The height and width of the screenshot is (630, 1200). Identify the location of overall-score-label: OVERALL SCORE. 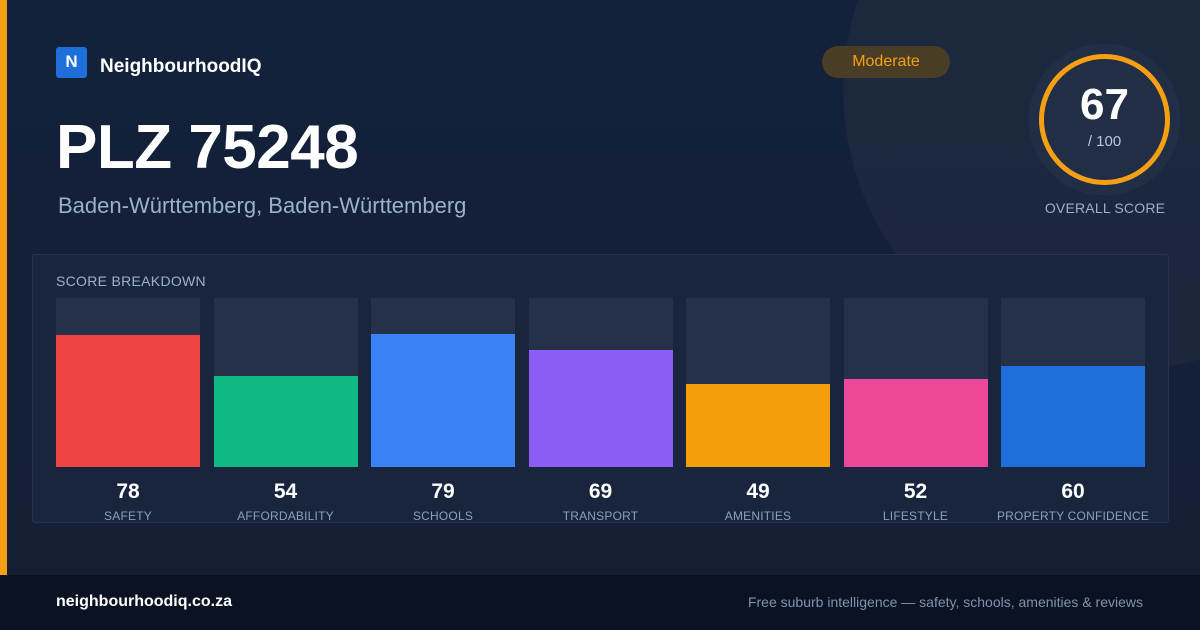
(1105, 208).